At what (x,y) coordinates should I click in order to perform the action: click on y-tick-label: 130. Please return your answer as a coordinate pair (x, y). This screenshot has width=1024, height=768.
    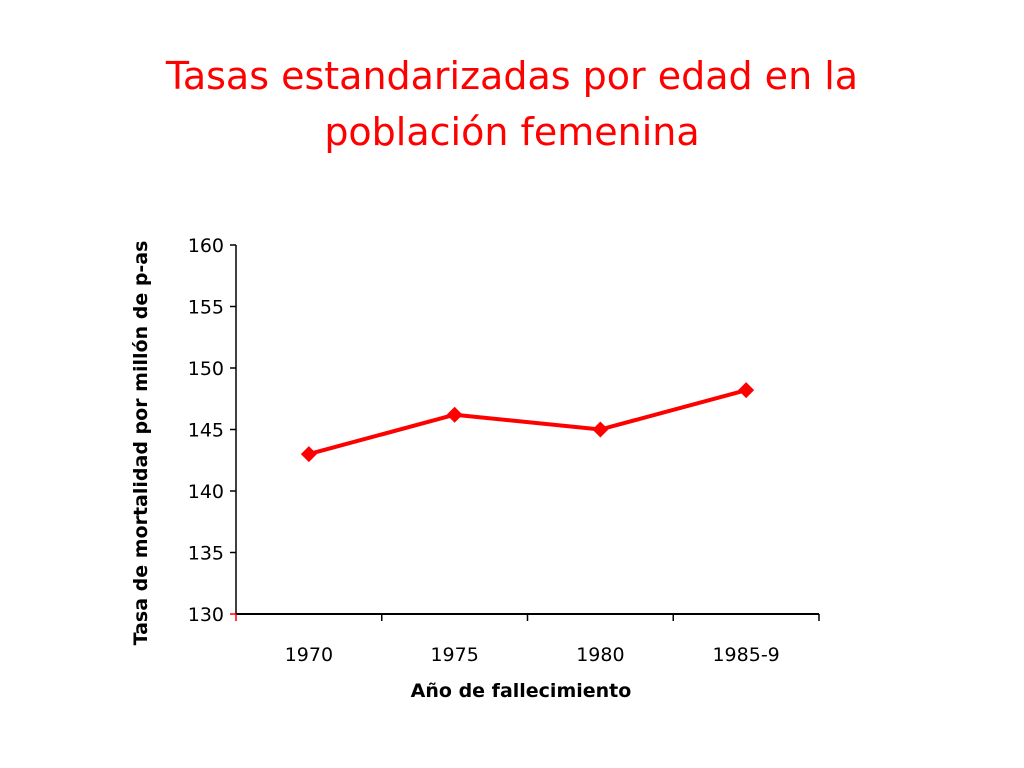
    Looking at the image, I should click on (206, 615).